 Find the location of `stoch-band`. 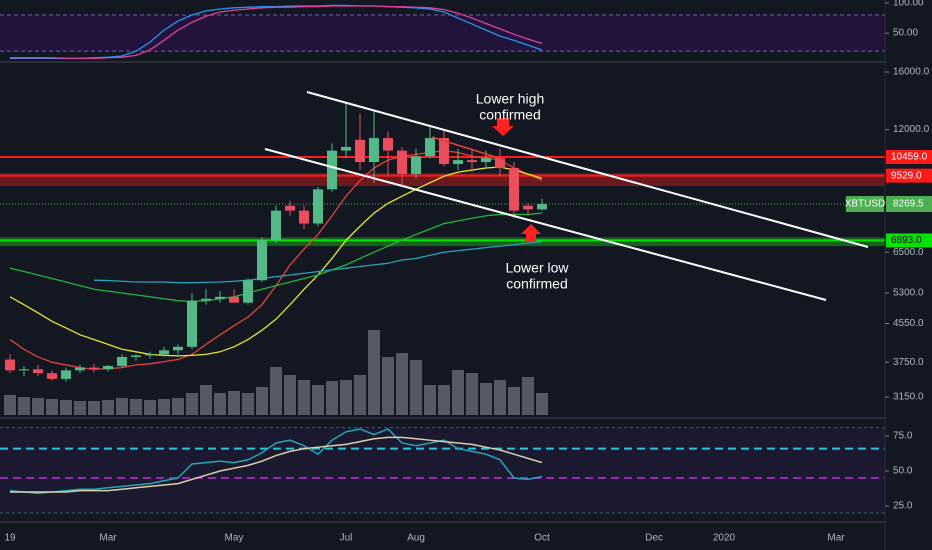

stoch-band is located at coordinates (442, 33).